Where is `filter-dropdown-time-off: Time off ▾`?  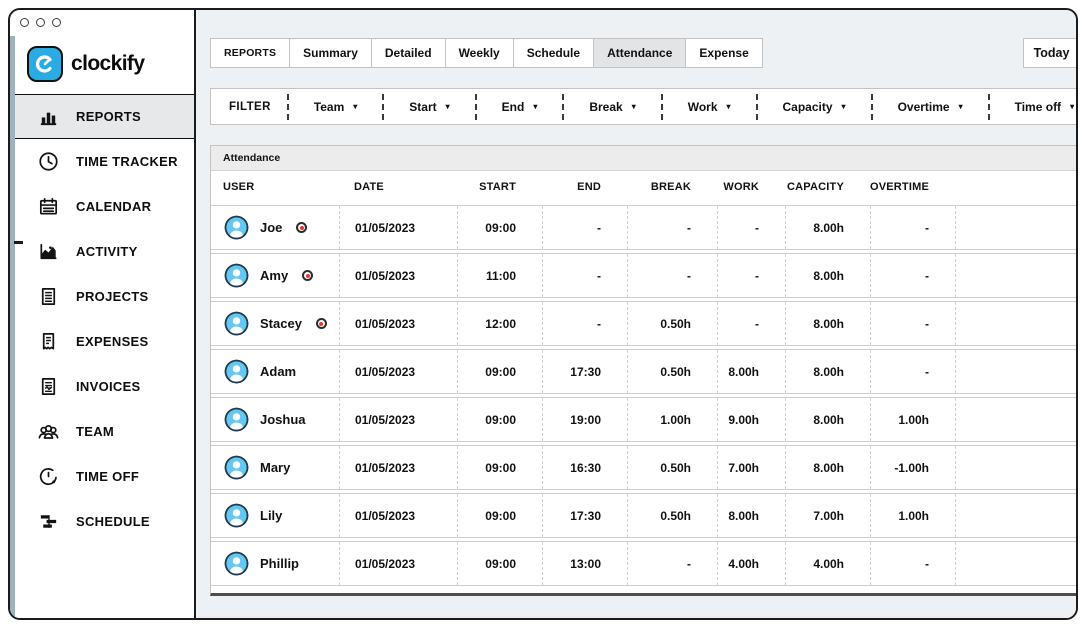
filter-dropdown-time-off: Time off ▾ is located at coordinates (1031, 106).